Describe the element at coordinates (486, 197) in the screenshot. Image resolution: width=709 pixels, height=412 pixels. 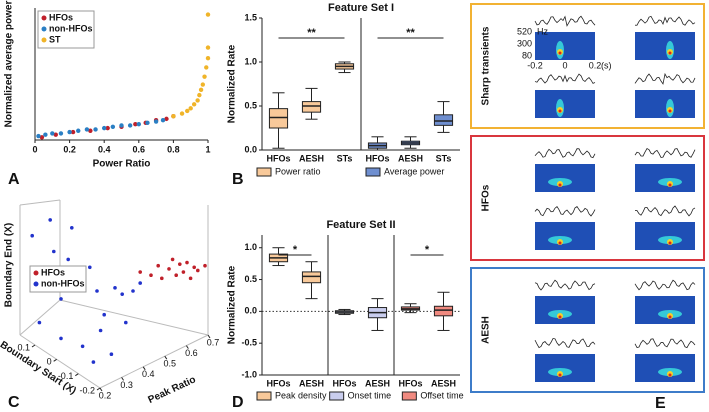
I see `group-title: HFOs` at that location.